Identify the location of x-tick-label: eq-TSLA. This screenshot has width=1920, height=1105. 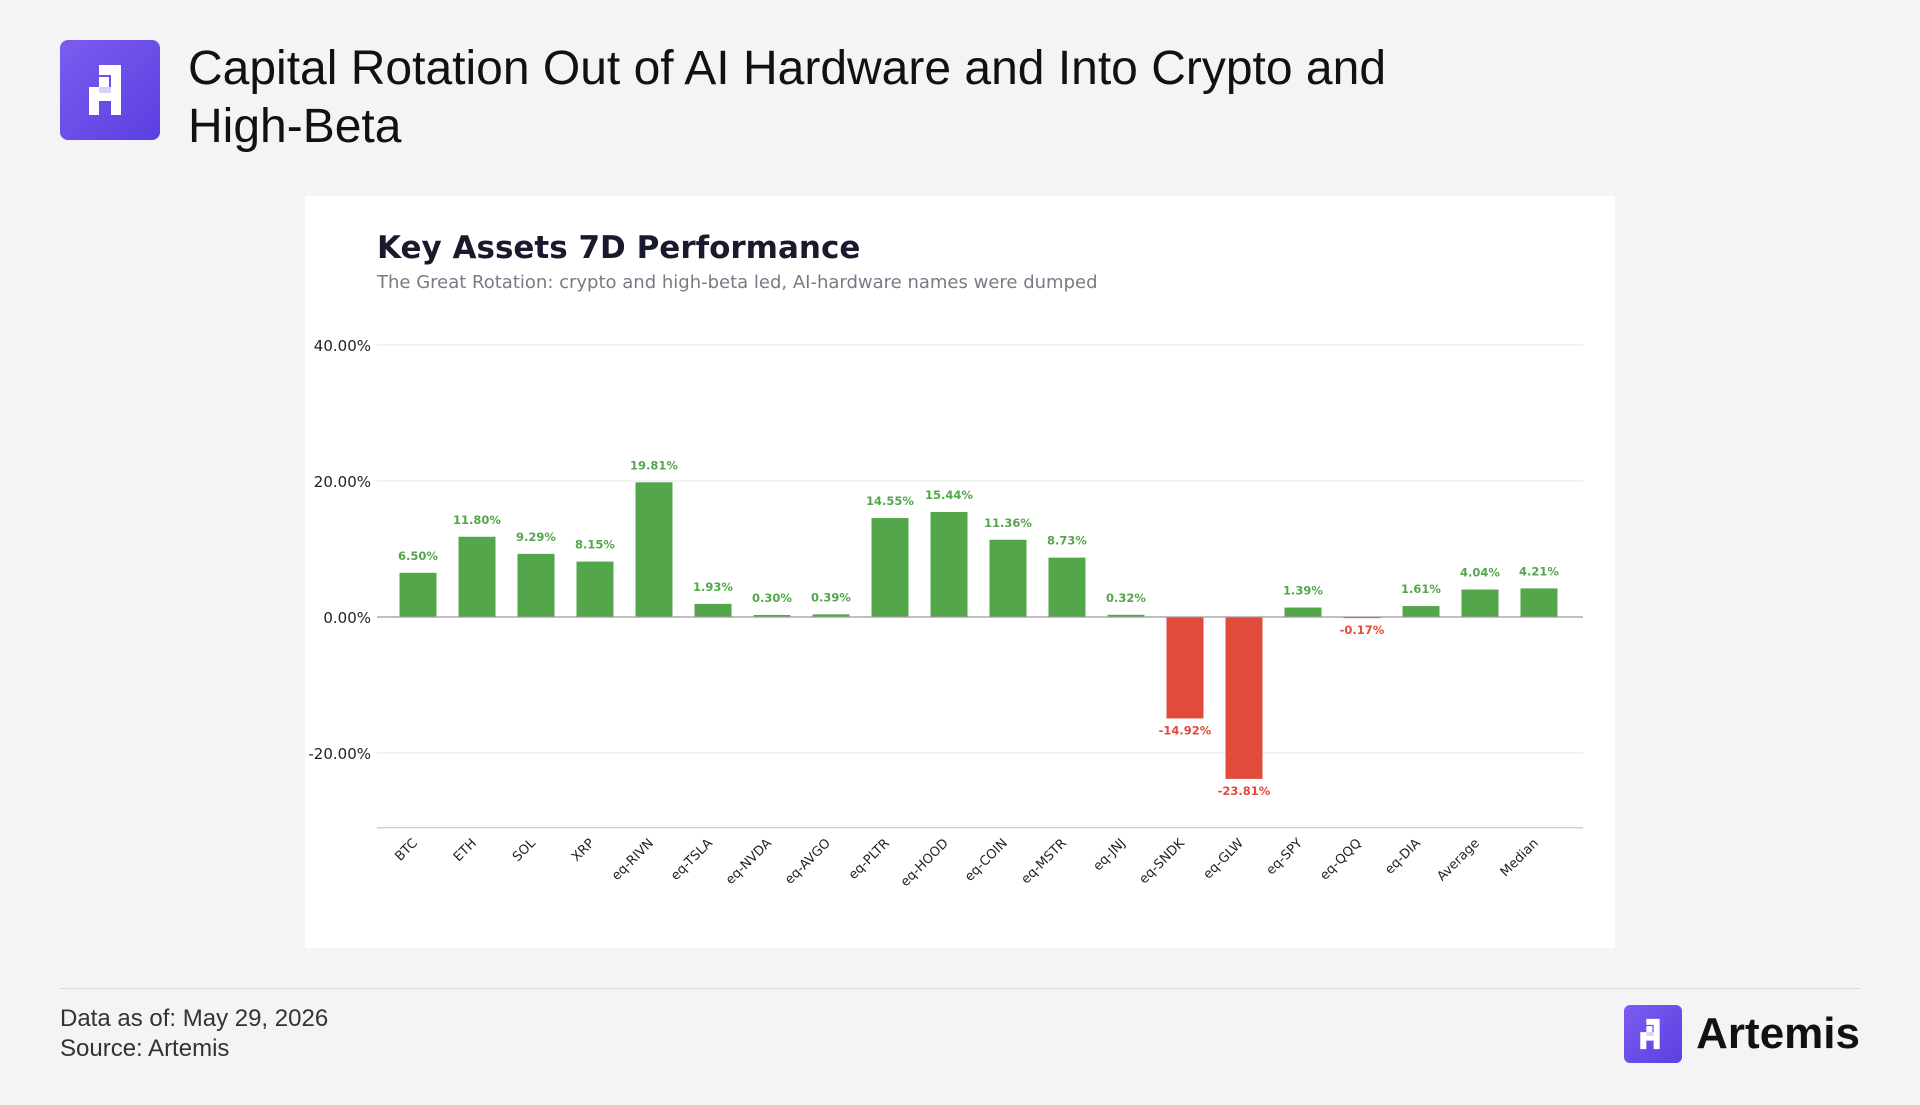
(692, 860).